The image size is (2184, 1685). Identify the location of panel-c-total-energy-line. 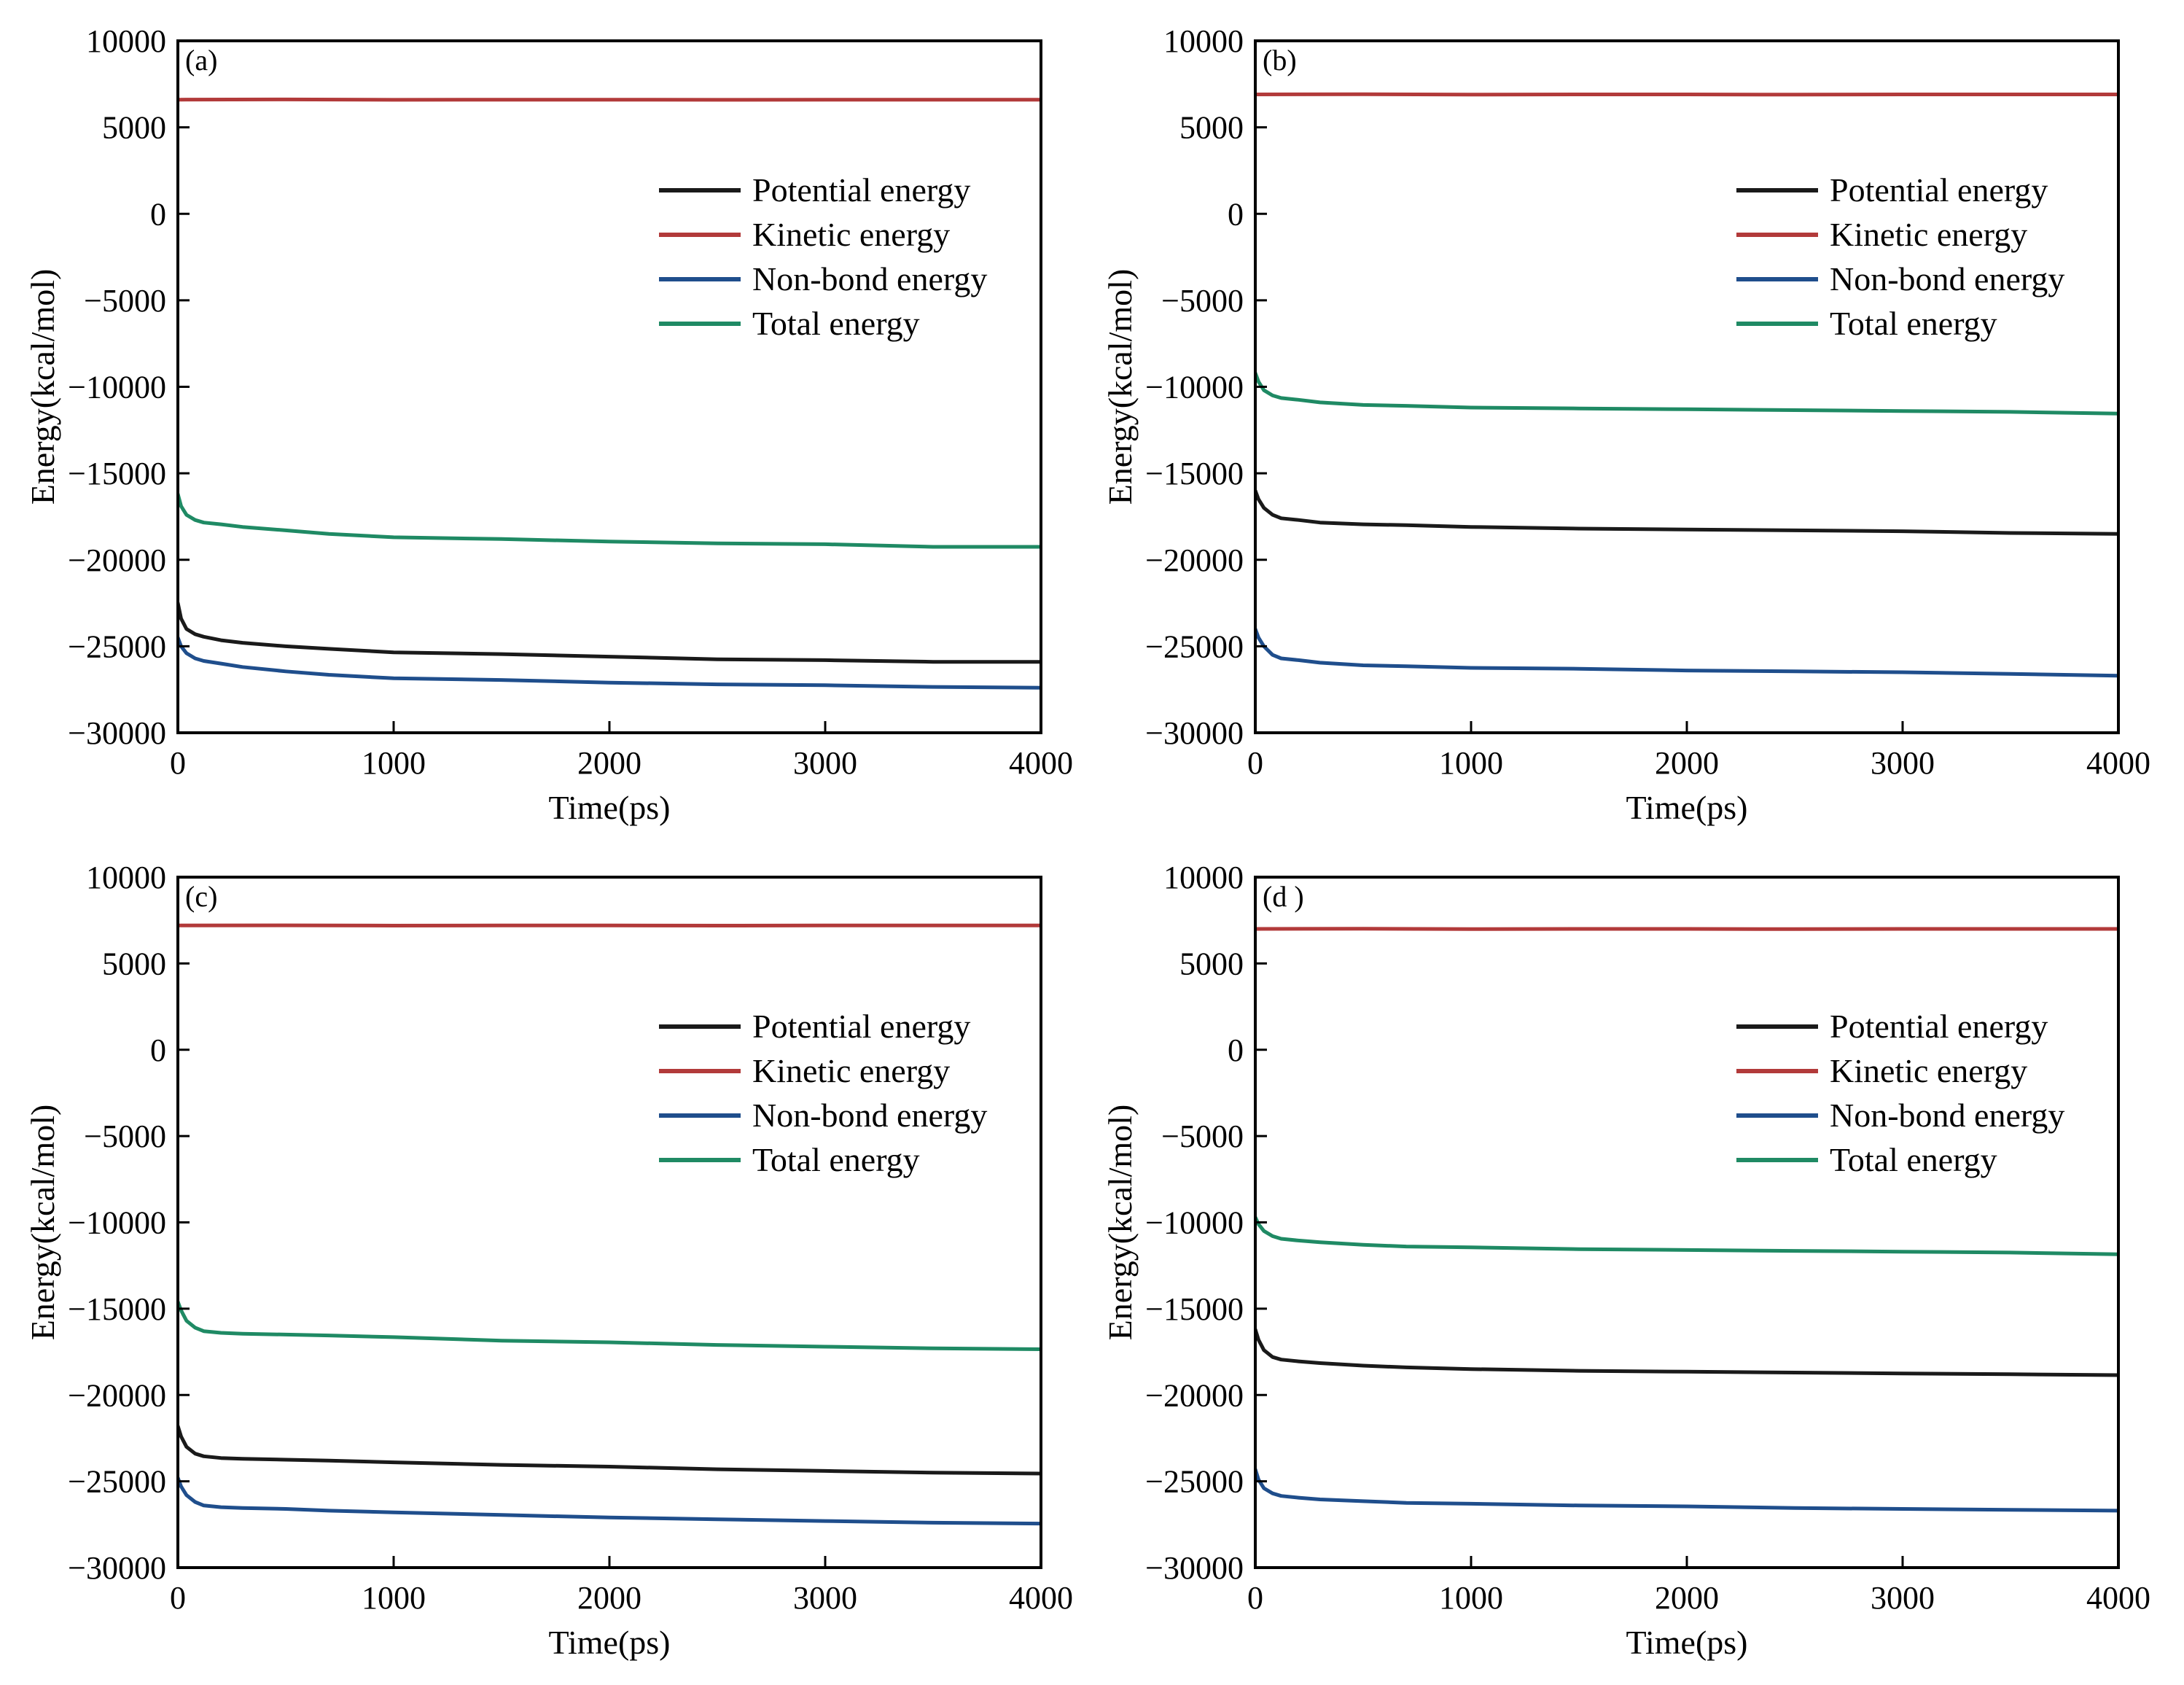
(609, 1325).